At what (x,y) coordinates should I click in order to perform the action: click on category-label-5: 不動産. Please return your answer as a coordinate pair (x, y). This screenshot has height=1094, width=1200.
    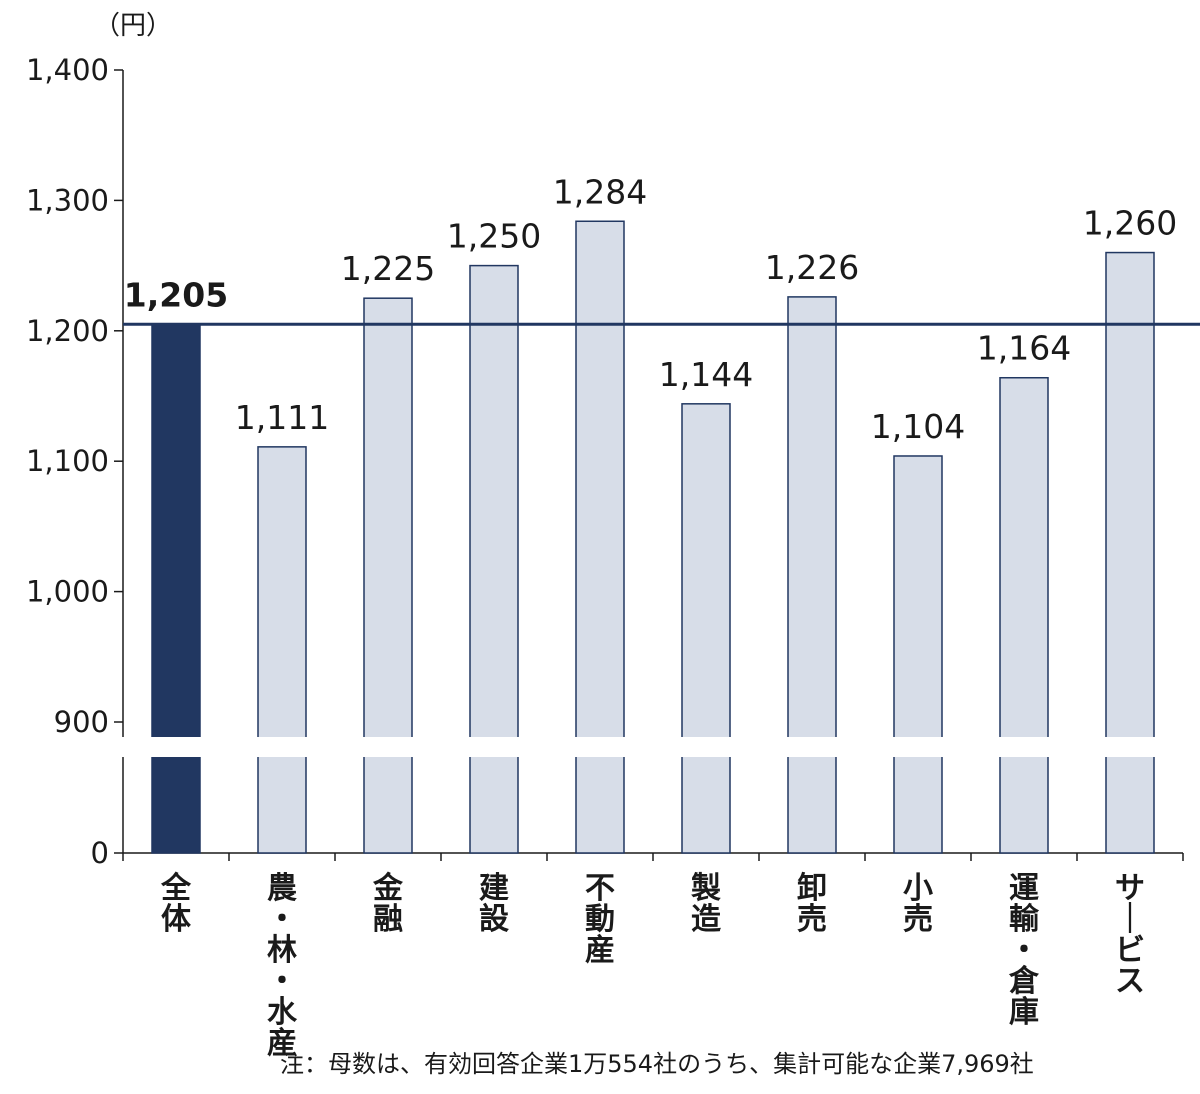
    Looking at the image, I should click on (600, 919).